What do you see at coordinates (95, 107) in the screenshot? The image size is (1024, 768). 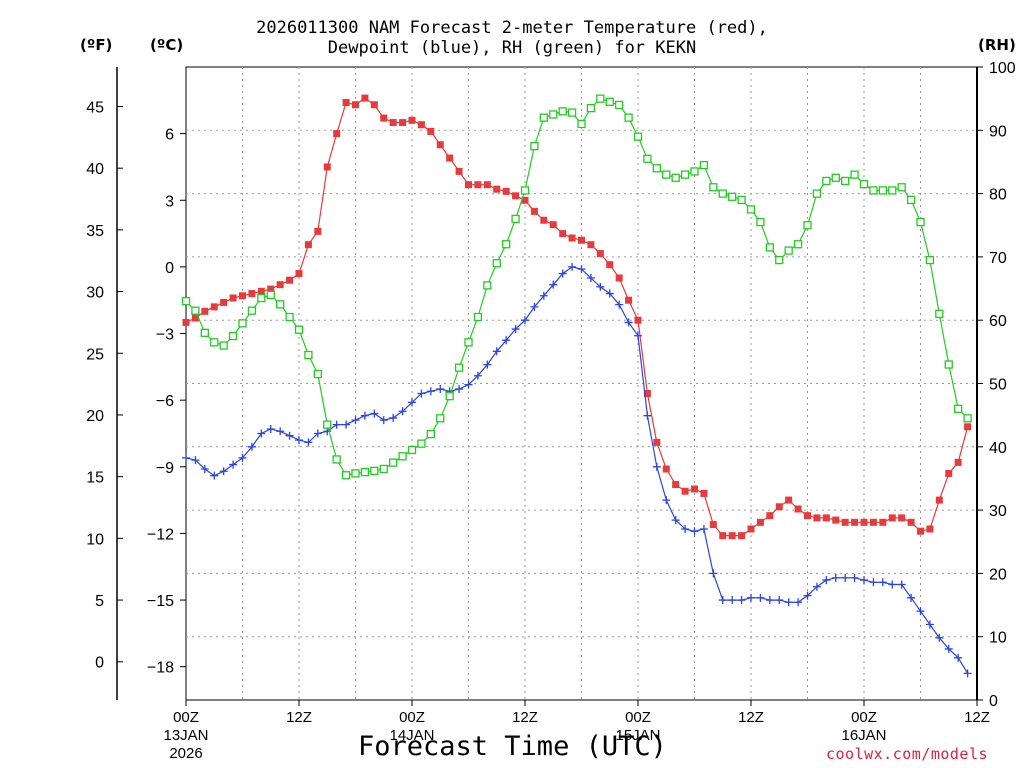 I see `fahrenheit-tick-label: 45` at bounding box center [95, 107].